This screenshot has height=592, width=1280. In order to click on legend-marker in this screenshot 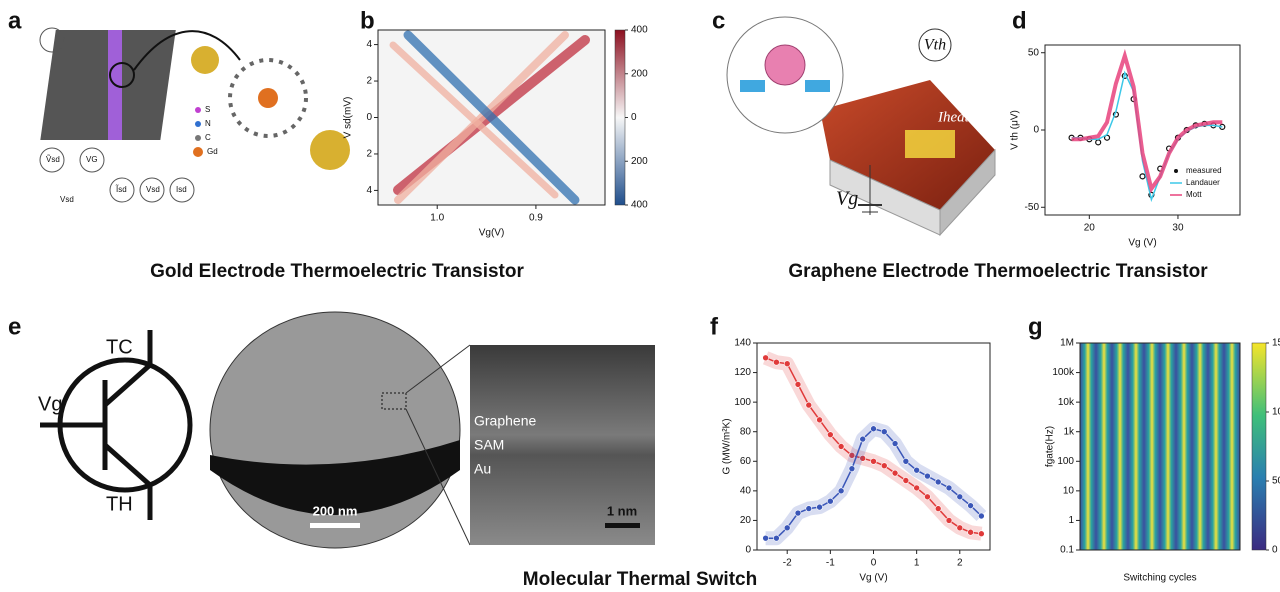, I will do `click(1176, 171)`.